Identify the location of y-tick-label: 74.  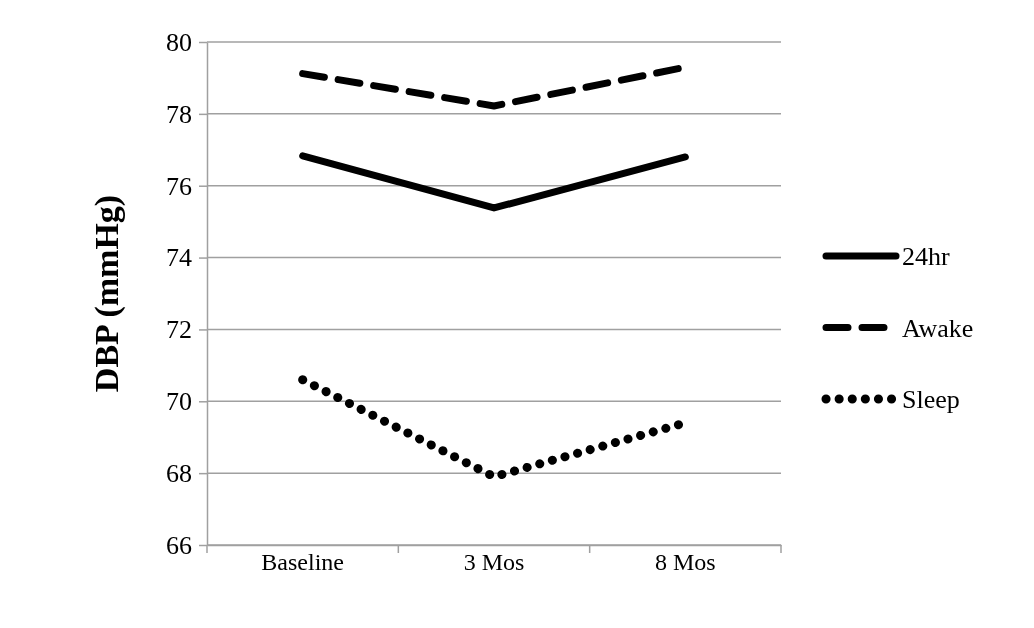
(179, 258).